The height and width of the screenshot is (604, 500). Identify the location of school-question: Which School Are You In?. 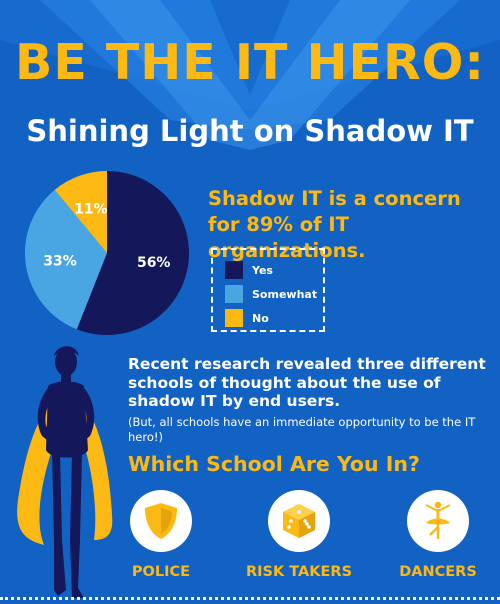
(274, 464).